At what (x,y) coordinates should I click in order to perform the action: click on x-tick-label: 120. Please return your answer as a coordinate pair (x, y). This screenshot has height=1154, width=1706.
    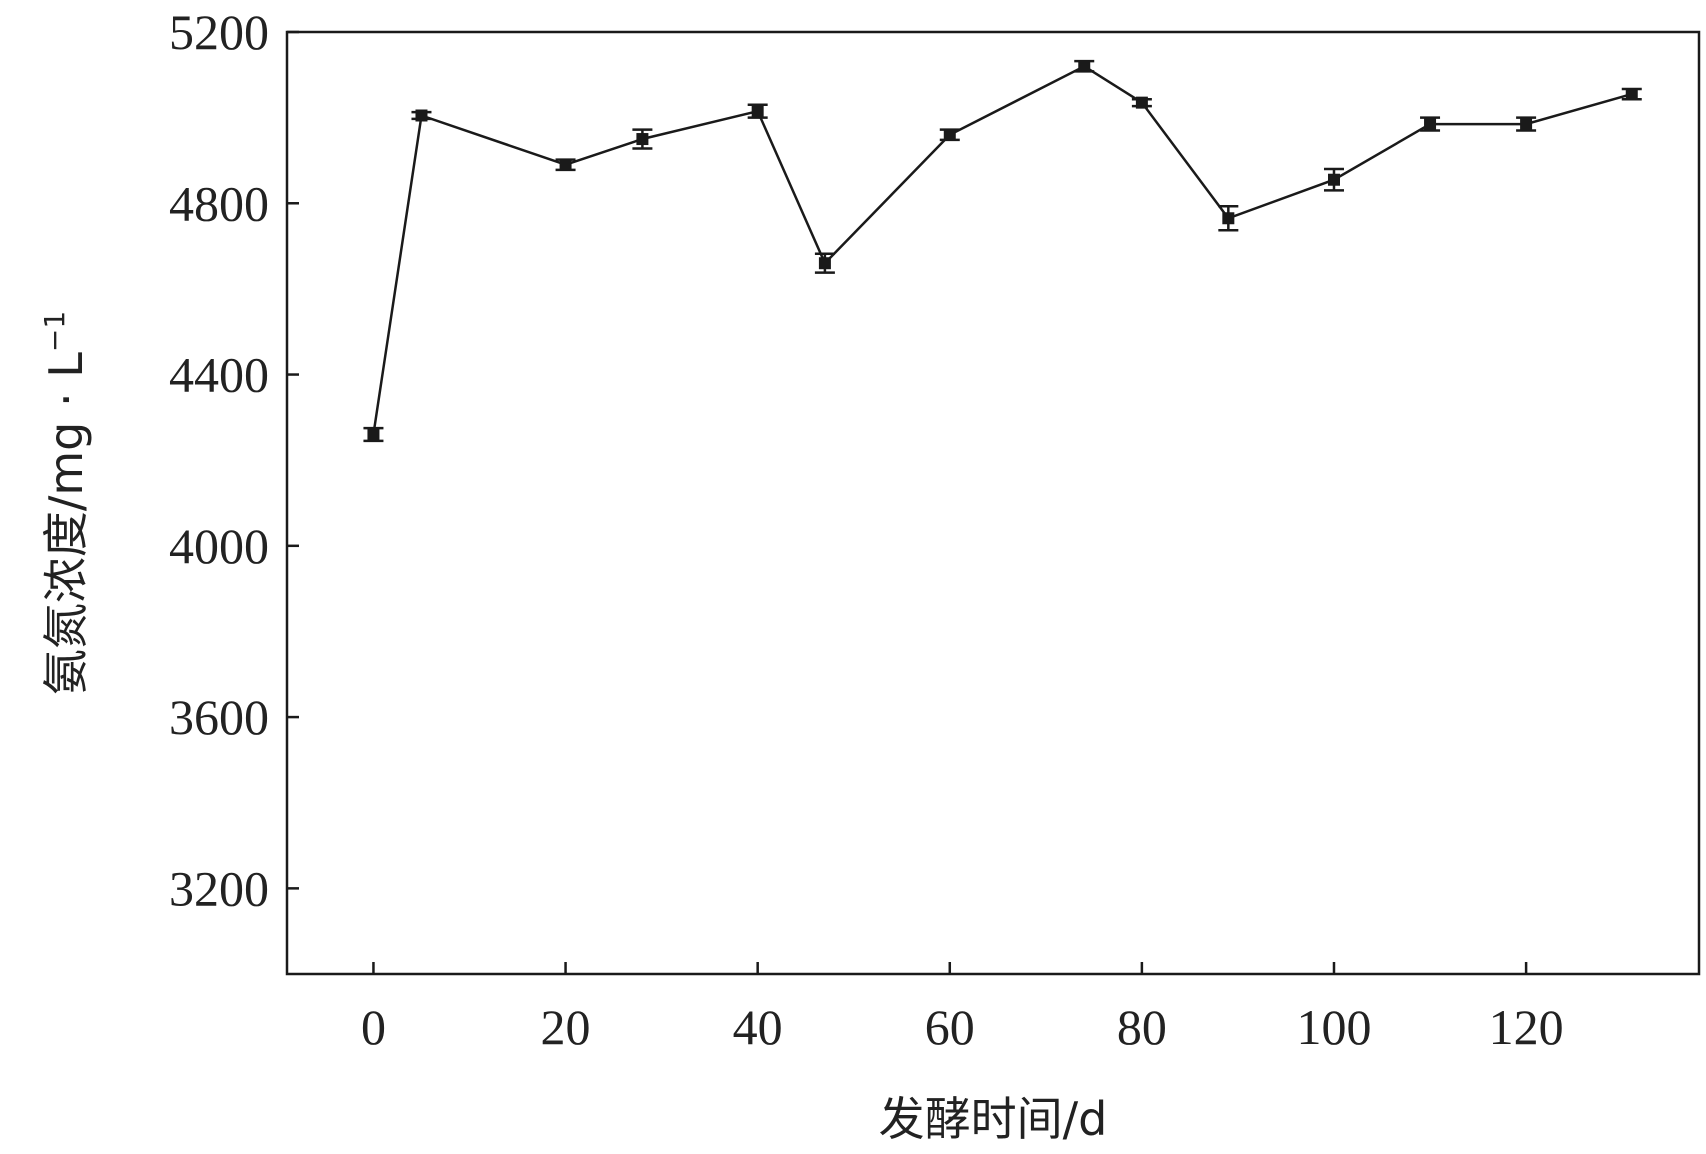
    Looking at the image, I should click on (1526, 1027).